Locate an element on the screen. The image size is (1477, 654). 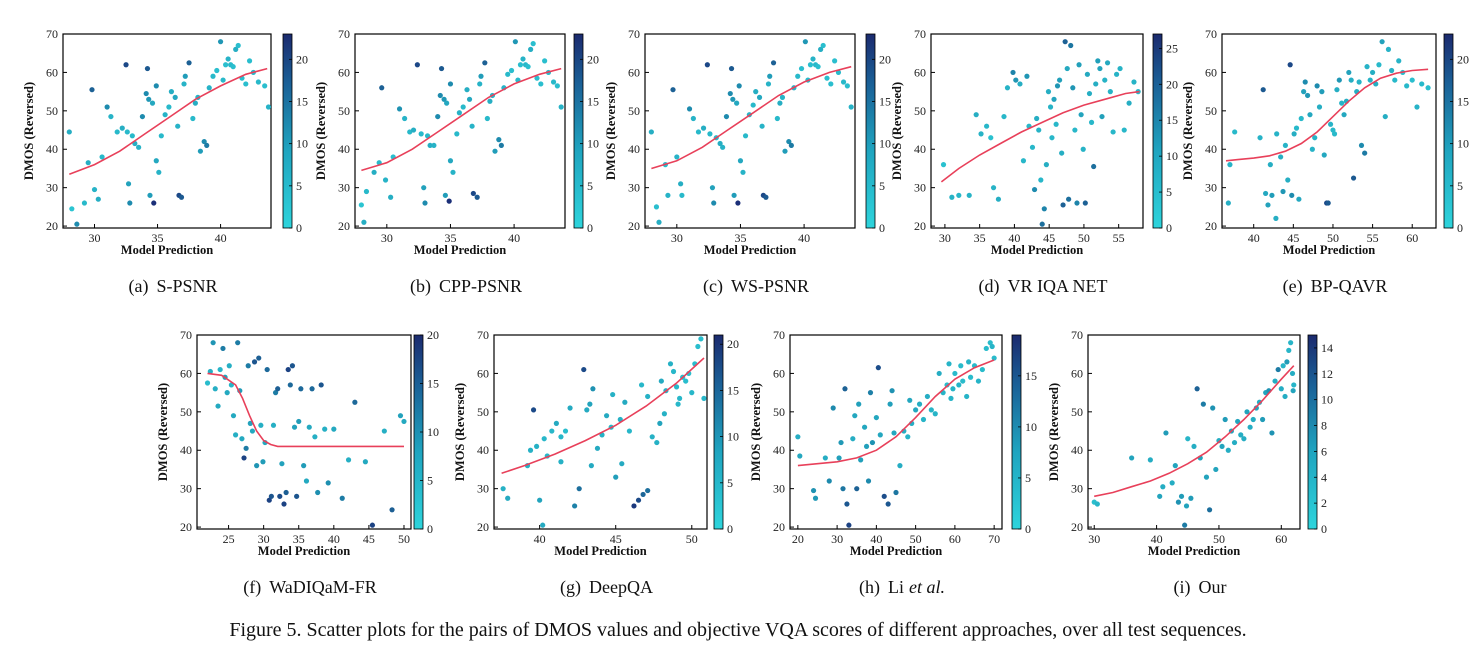
x-tick-label: 50 is located at coordinates (404, 539).